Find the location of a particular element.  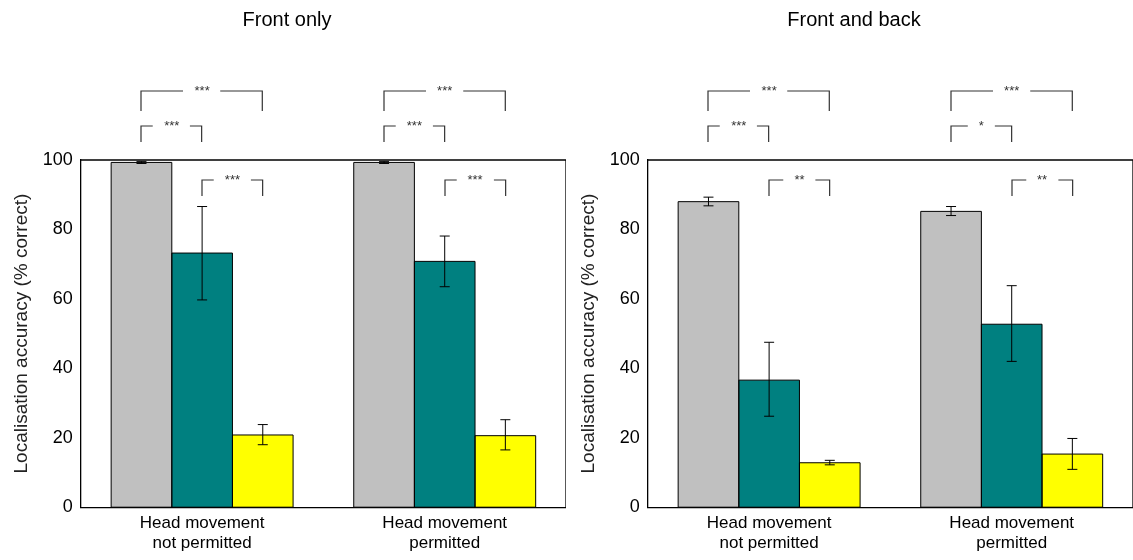

chart-title: Front only is located at coordinates (287, 18).